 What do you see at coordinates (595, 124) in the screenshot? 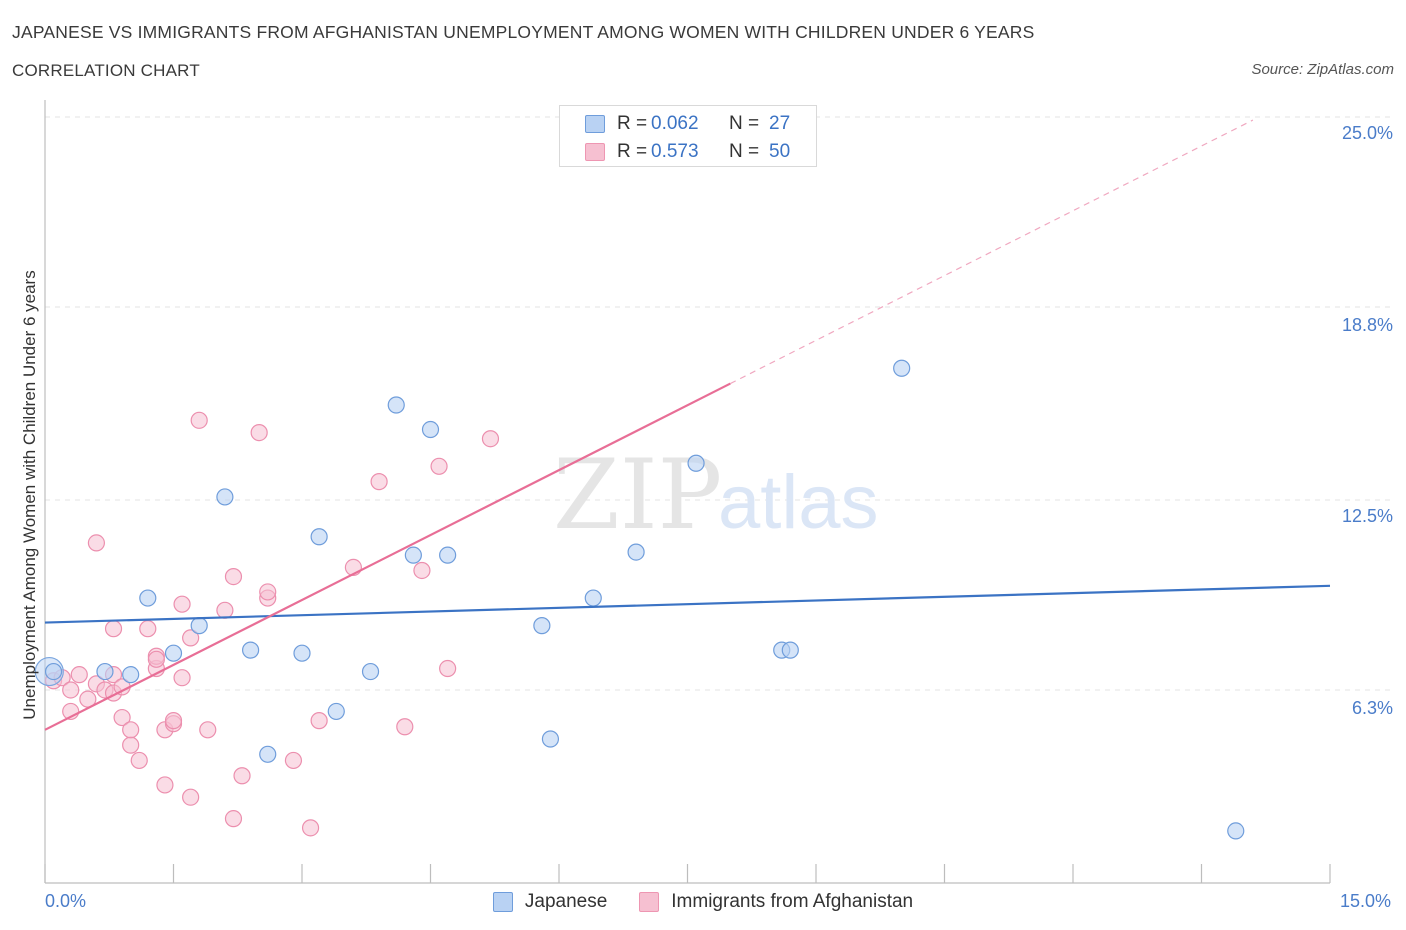
I see `japanese-swatch` at bounding box center [595, 124].